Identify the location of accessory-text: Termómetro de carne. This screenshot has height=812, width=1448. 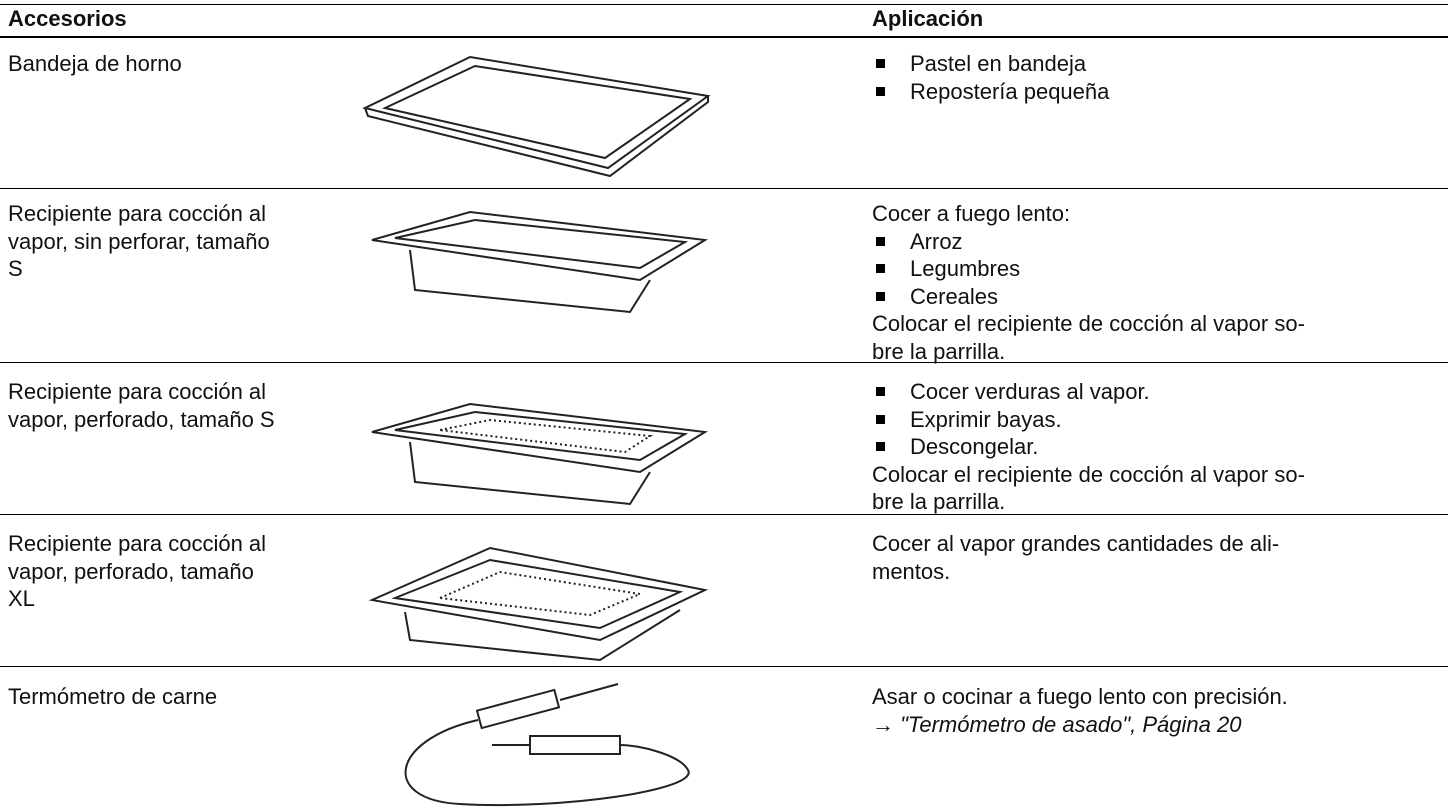
(113, 696).